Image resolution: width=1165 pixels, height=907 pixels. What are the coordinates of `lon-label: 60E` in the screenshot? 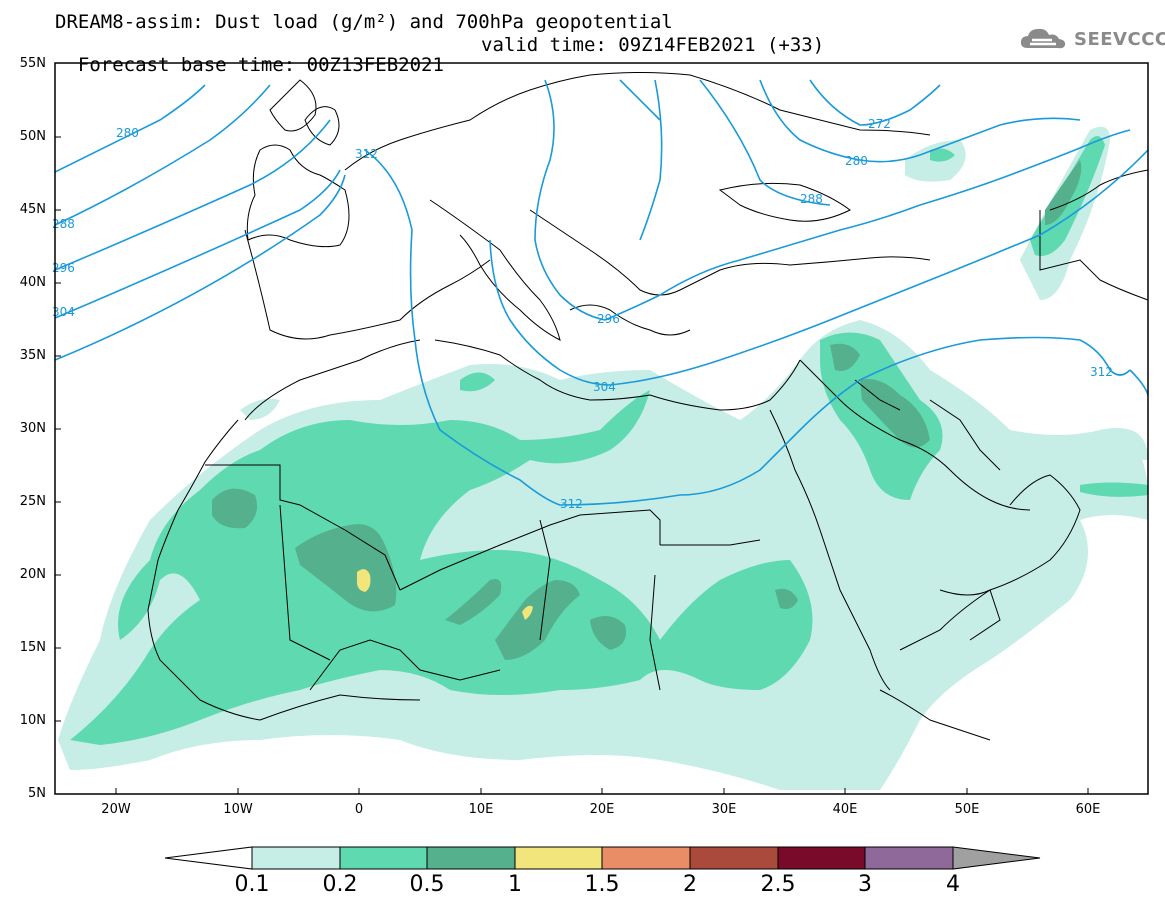 It's located at (1088, 809).